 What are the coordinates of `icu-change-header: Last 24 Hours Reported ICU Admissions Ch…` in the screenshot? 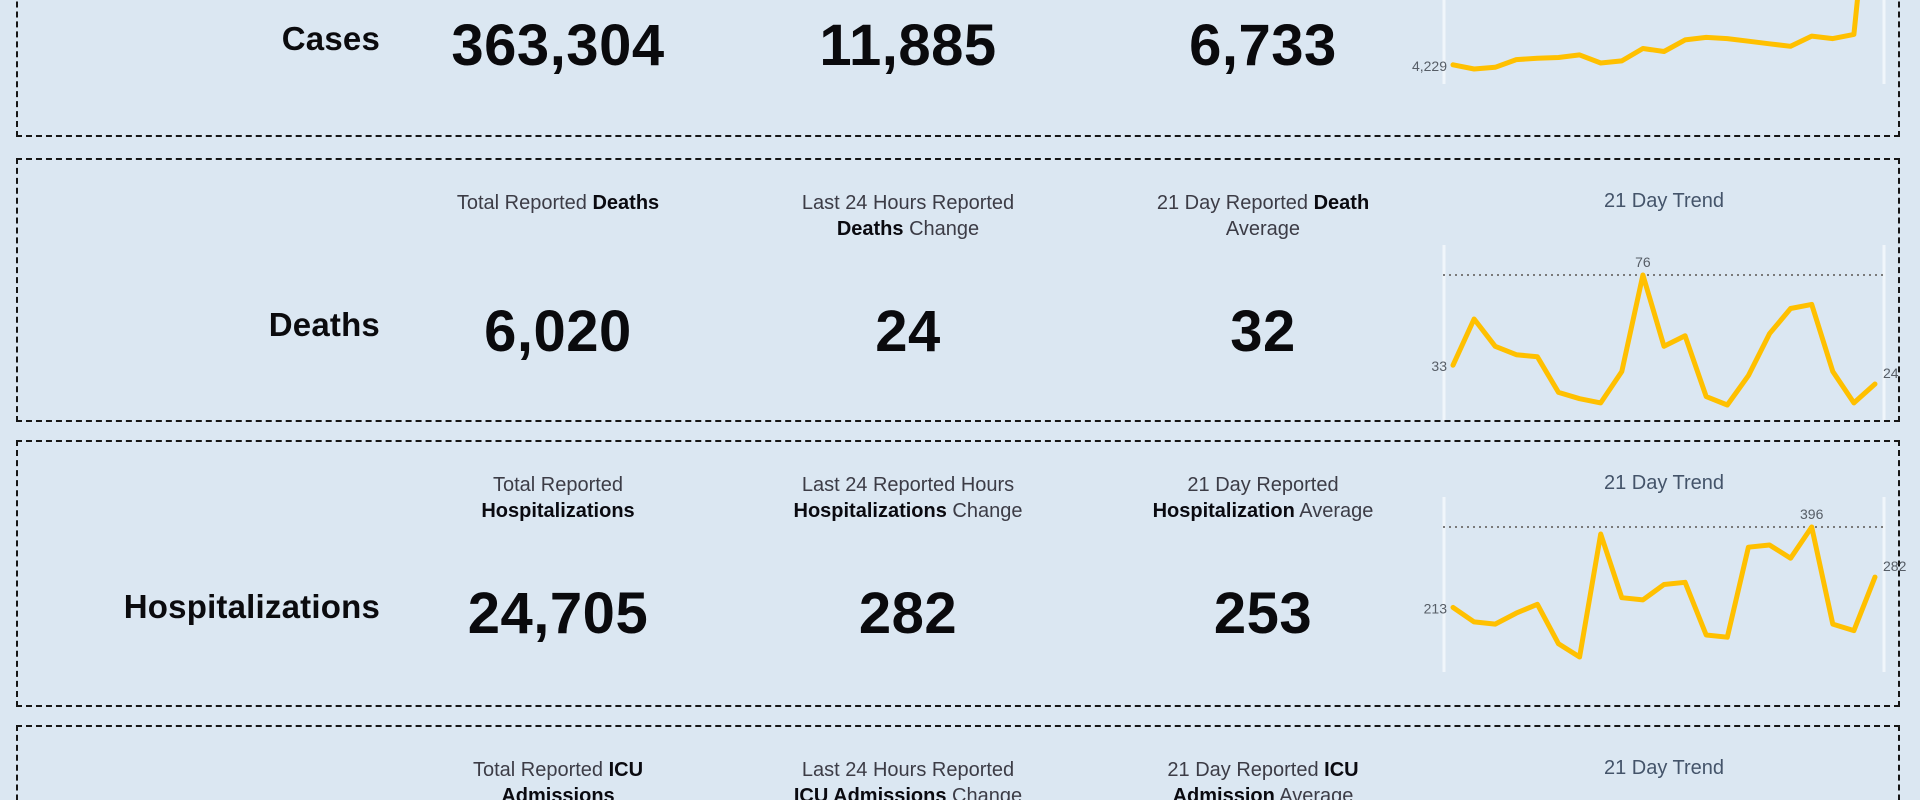 It's located at (908, 779).